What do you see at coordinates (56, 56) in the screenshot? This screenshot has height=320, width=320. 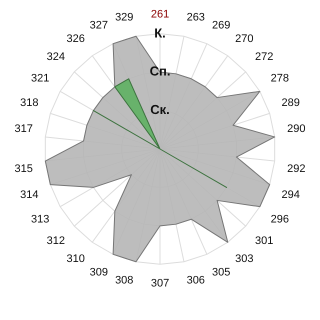 I see `spoke-label: 324` at bounding box center [56, 56].